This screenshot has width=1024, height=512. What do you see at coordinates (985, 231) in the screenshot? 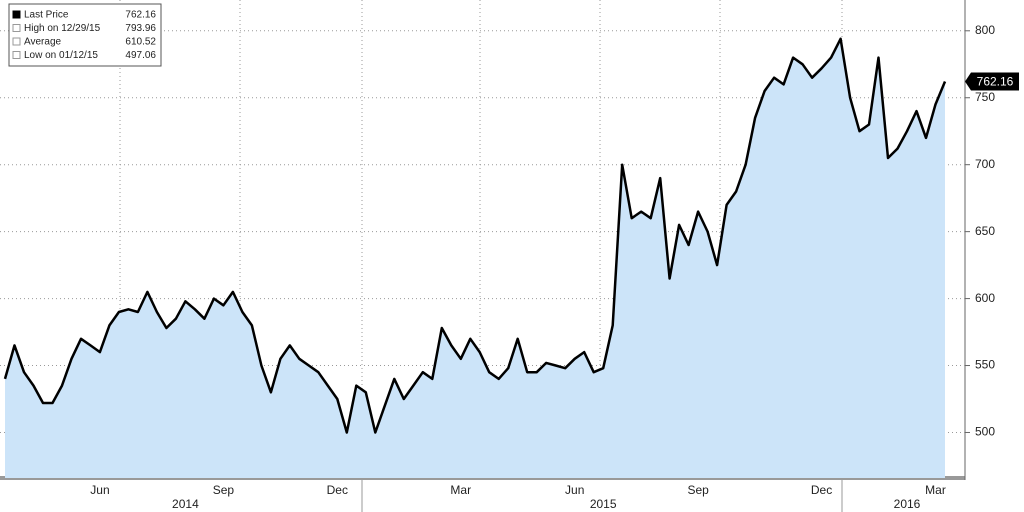
I see `y-tick-label: 650` at bounding box center [985, 231].